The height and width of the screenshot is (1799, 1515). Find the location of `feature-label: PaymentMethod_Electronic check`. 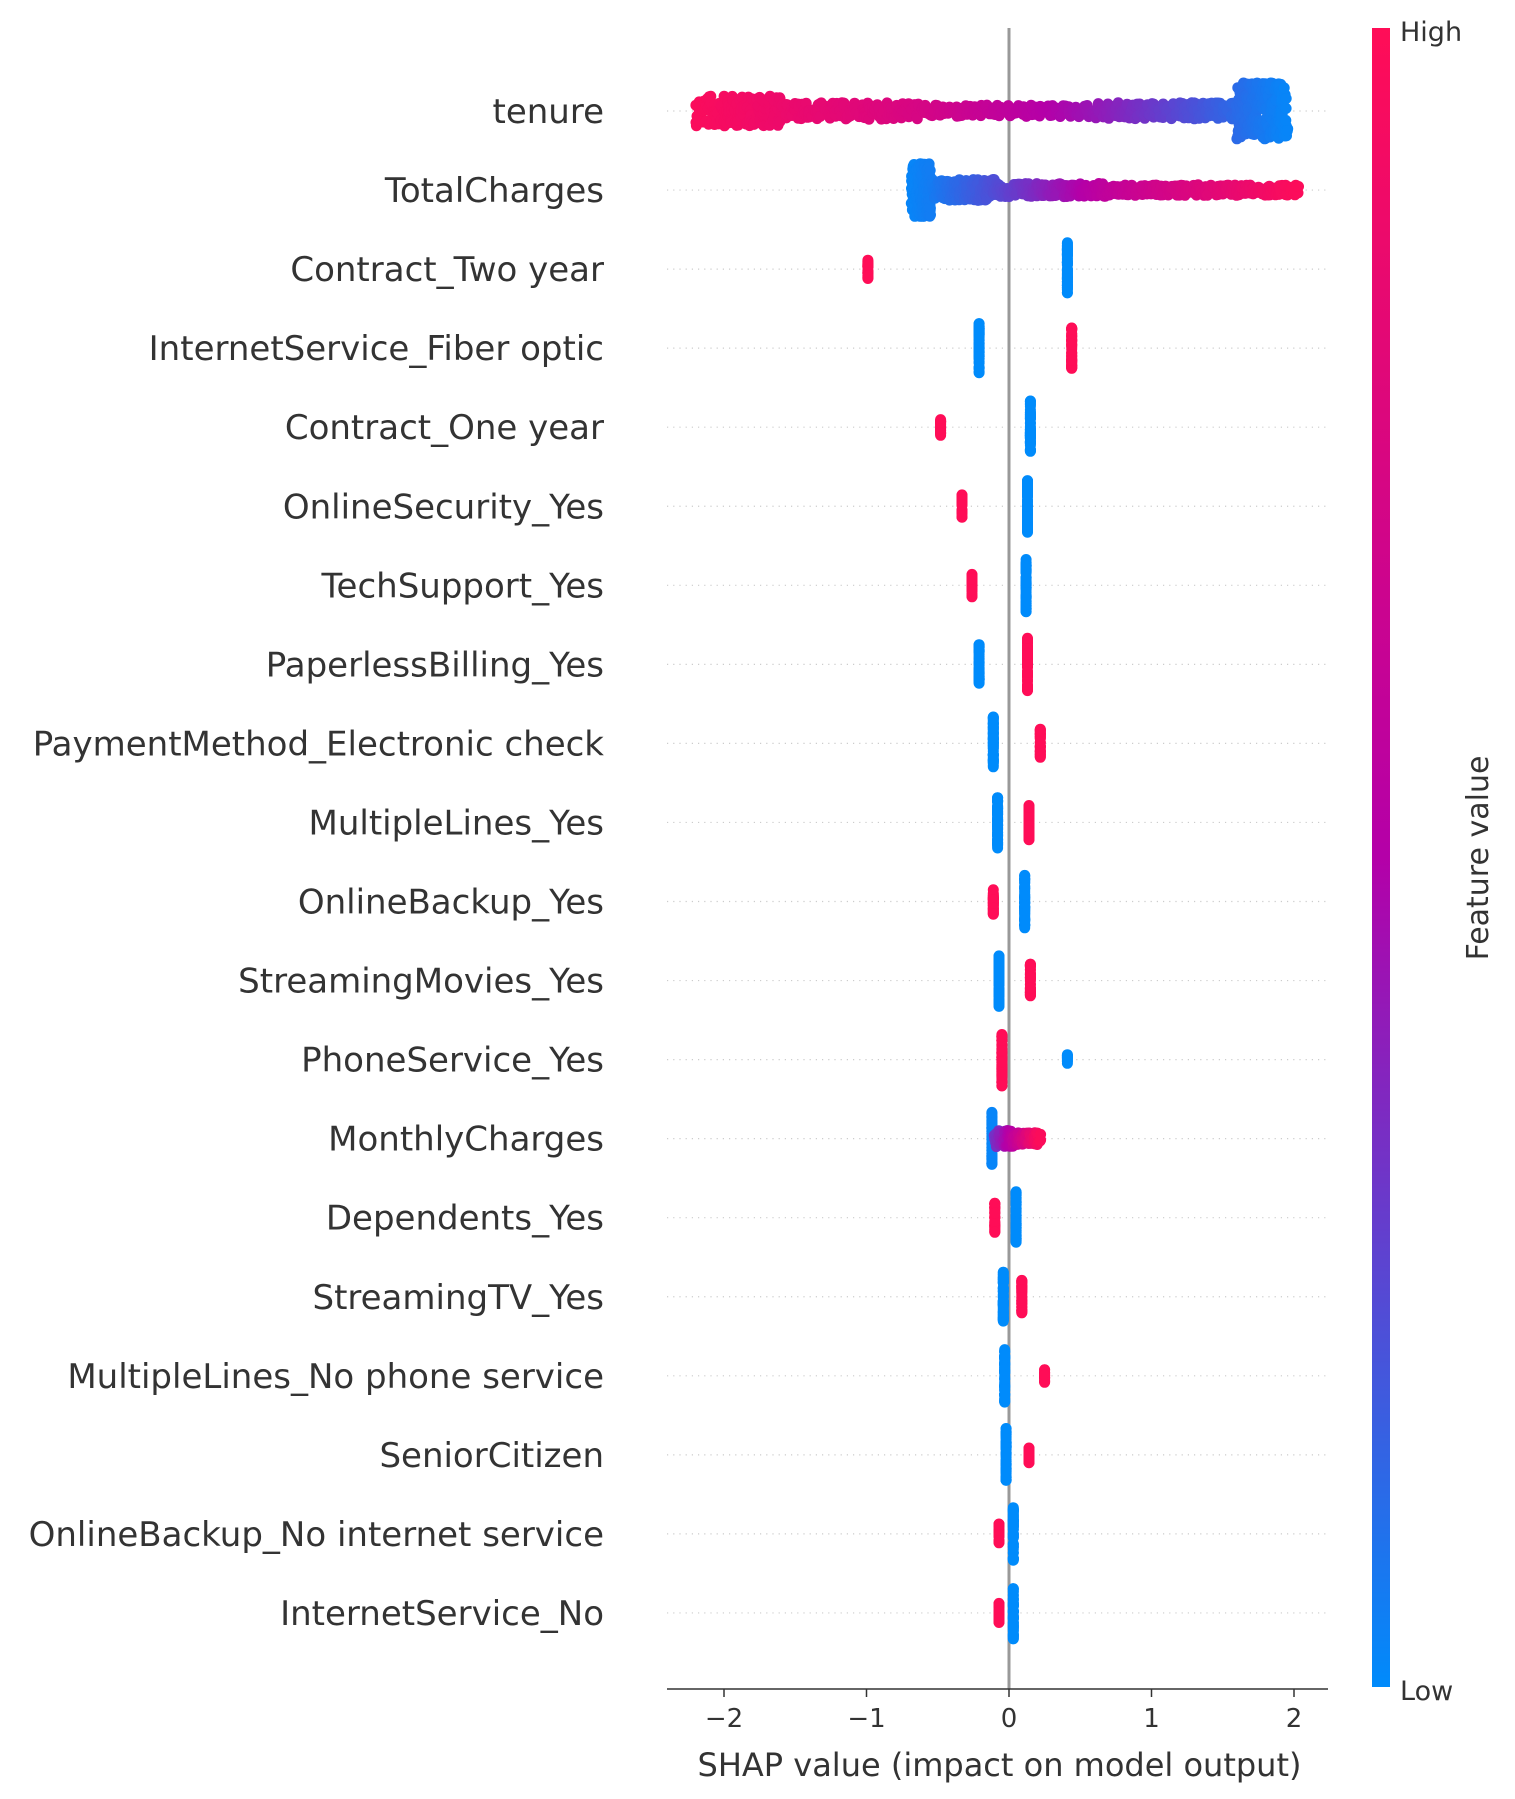

feature-label: PaymentMethod_Electronic check is located at coordinates (319, 744).